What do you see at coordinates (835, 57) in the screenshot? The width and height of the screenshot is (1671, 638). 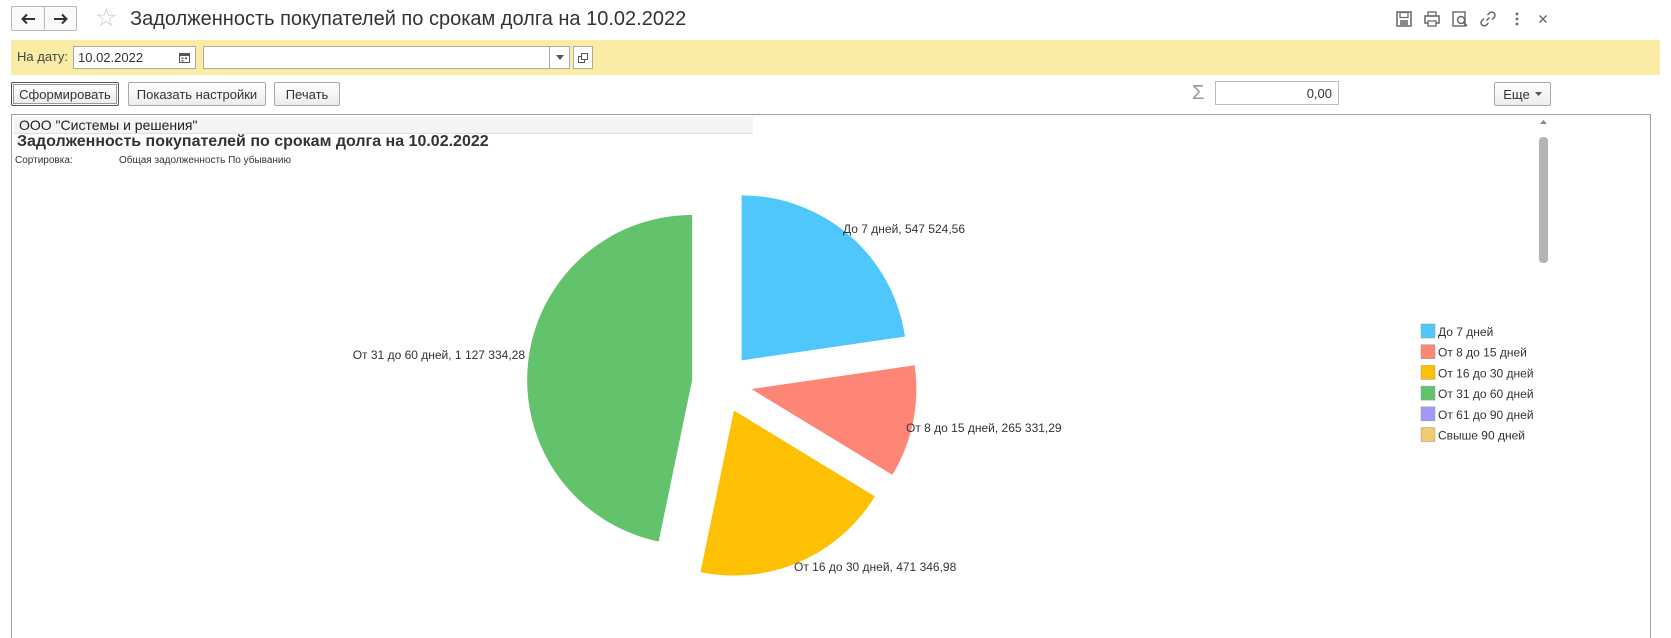 I see `parameter-bar: На дату: 10.02.2022` at bounding box center [835, 57].